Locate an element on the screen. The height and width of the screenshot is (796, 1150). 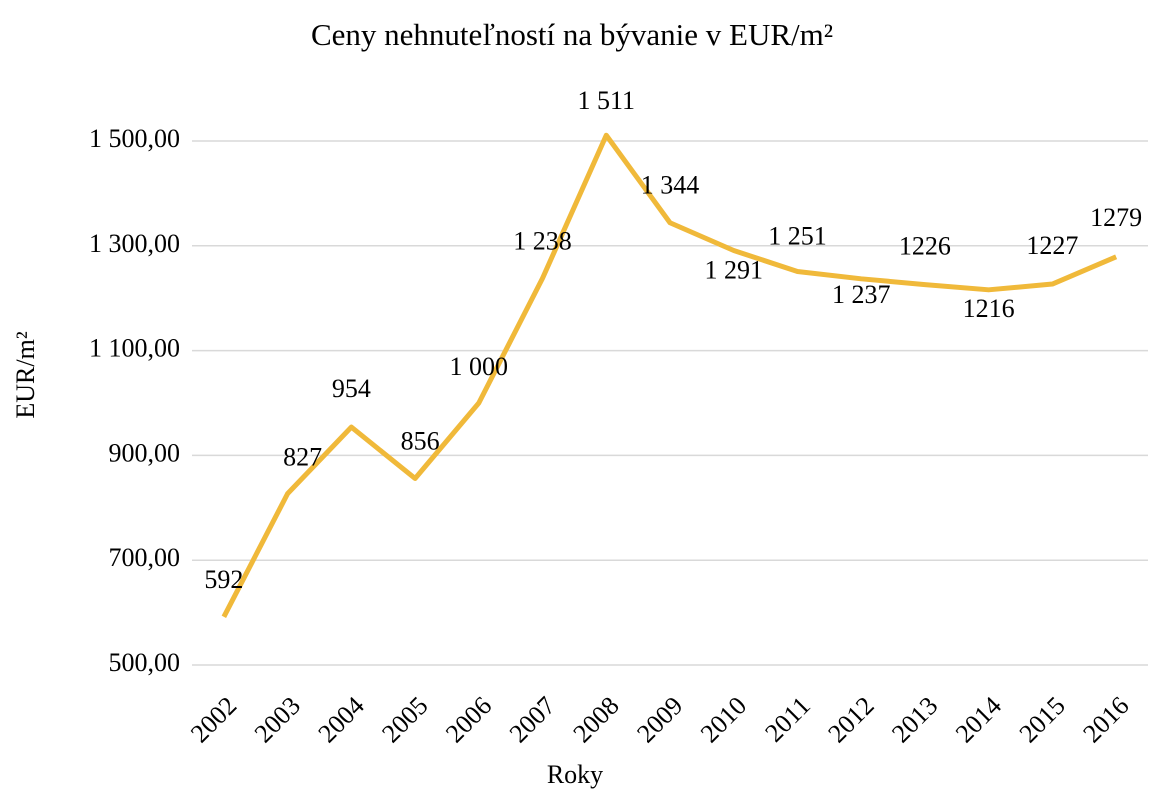
y-tick-label: 900,00 is located at coordinates (145, 452).